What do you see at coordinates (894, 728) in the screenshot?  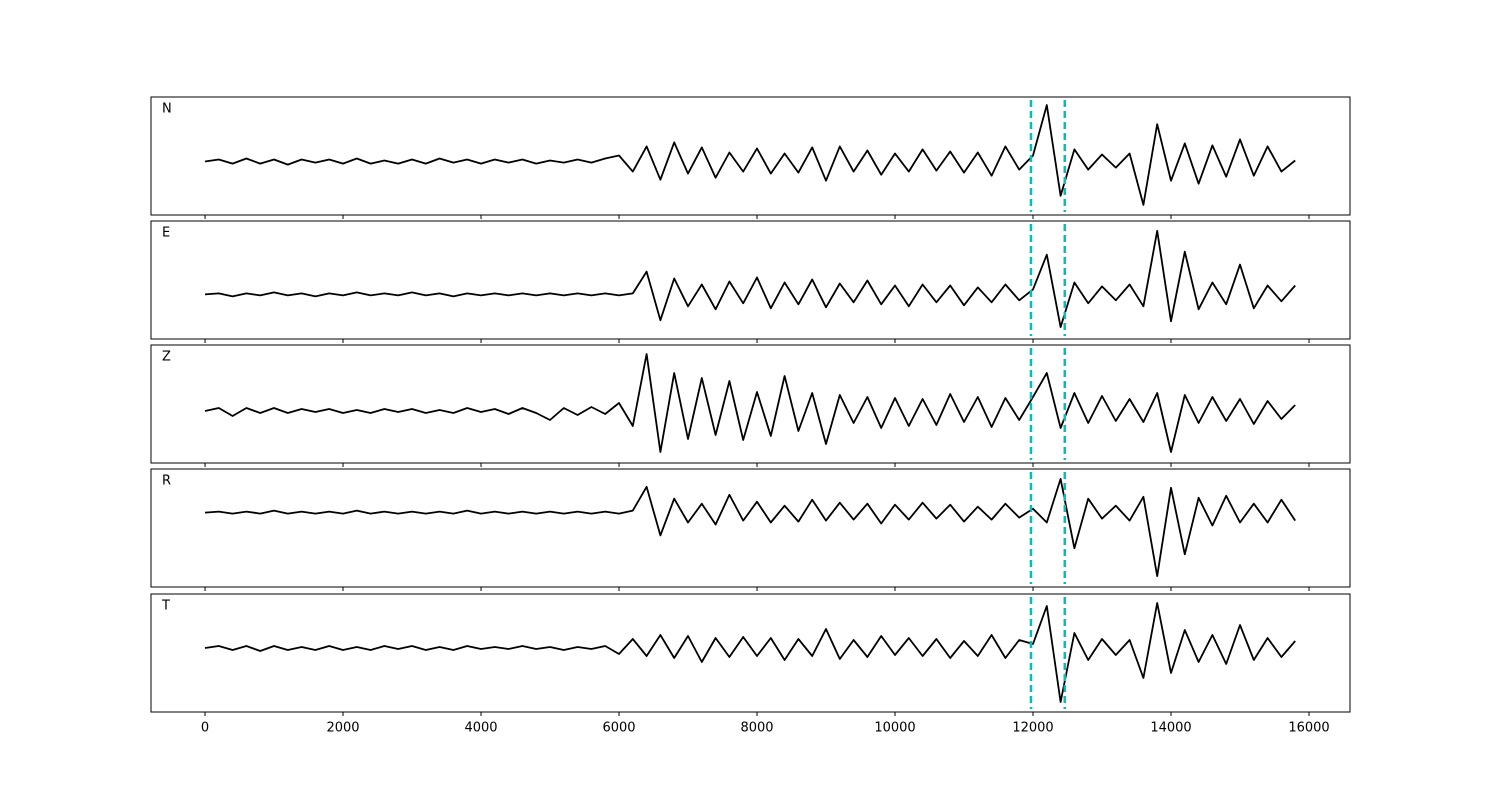 I see `x-tick-label: 10000` at bounding box center [894, 728].